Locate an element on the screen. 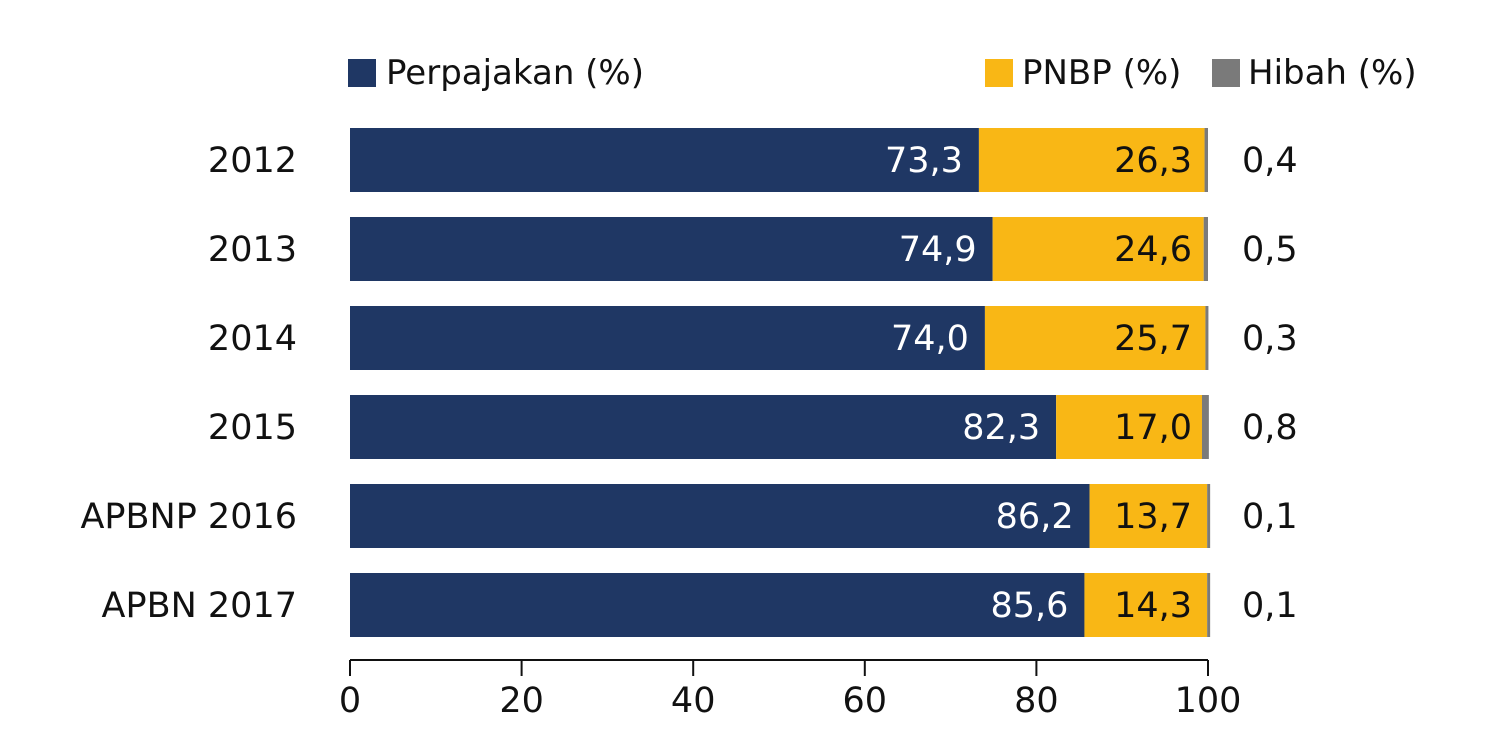  data-label-0: 82,3 is located at coordinates (1001, 428).